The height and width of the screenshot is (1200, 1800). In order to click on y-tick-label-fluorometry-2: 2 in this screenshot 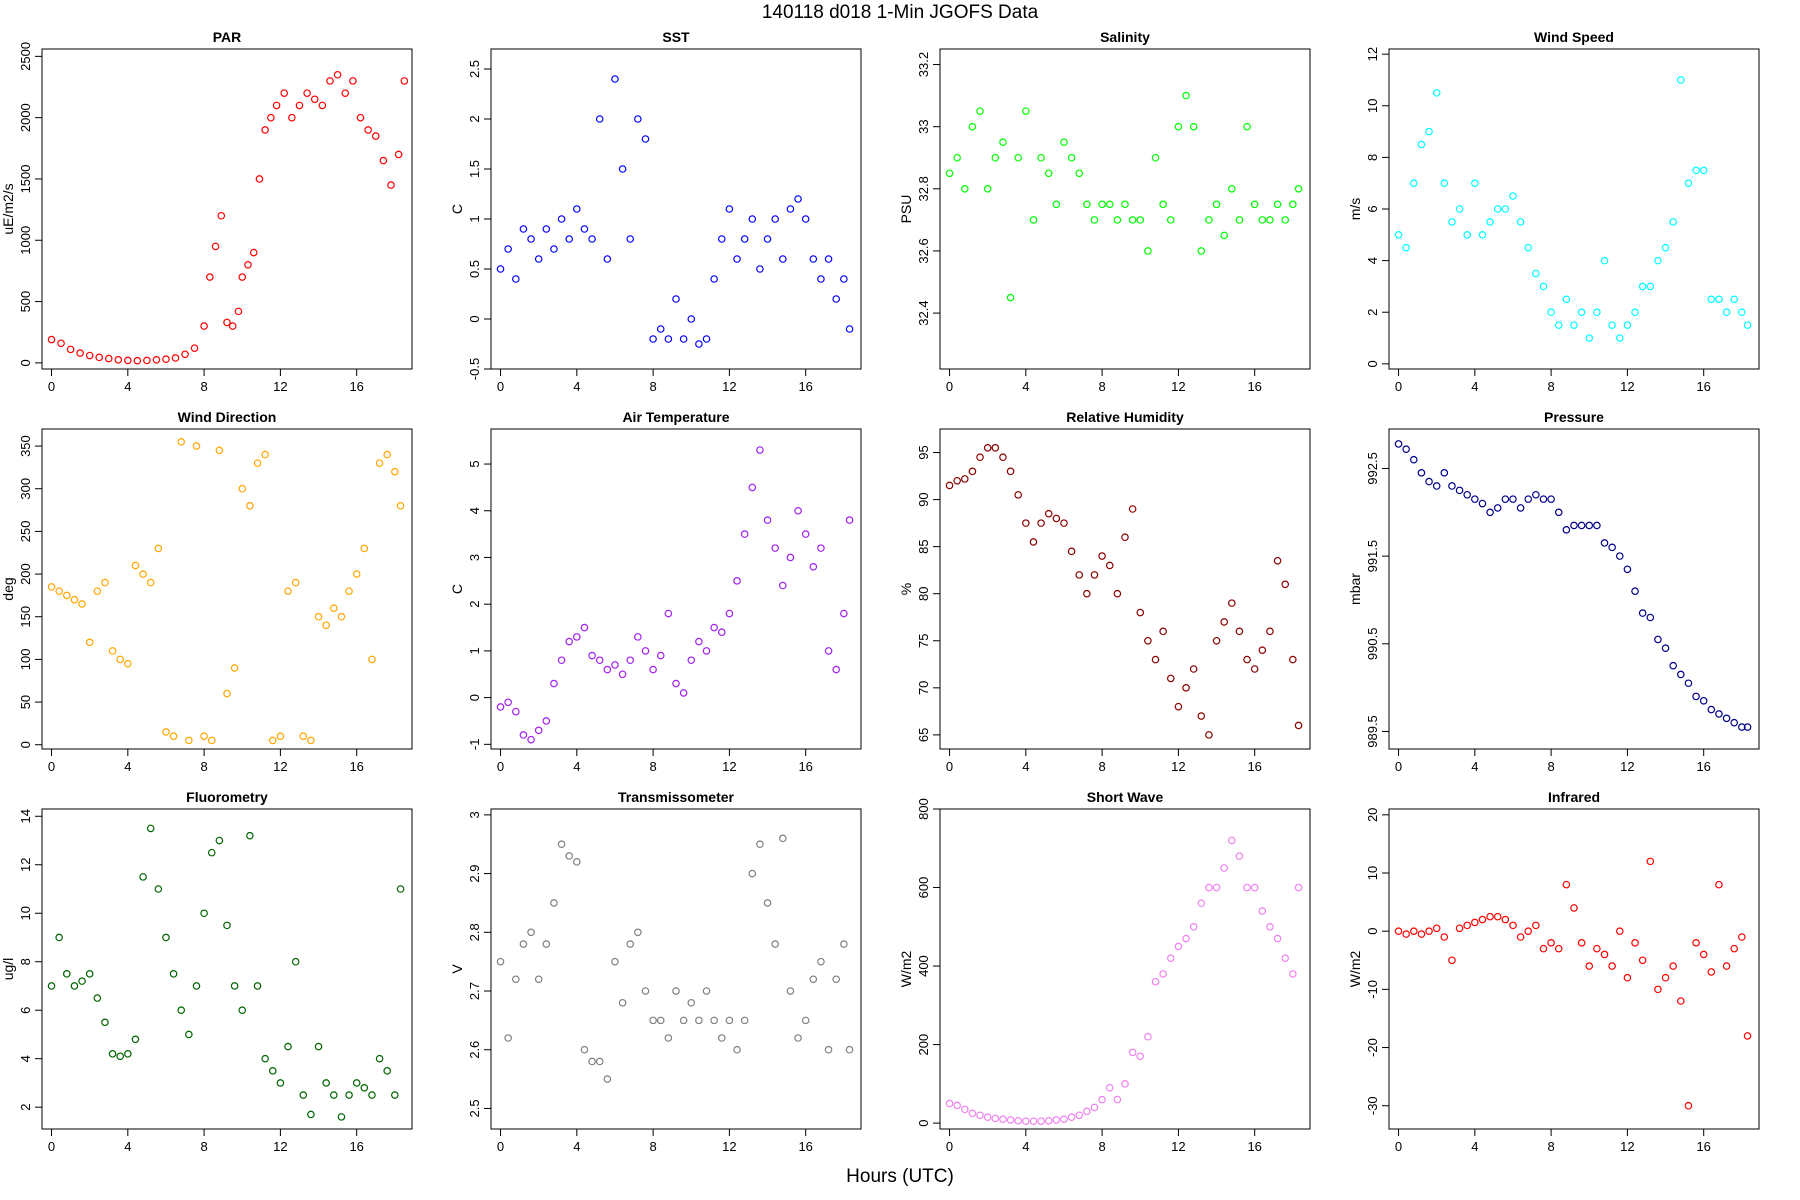, I will do `click(25, 1107)`.